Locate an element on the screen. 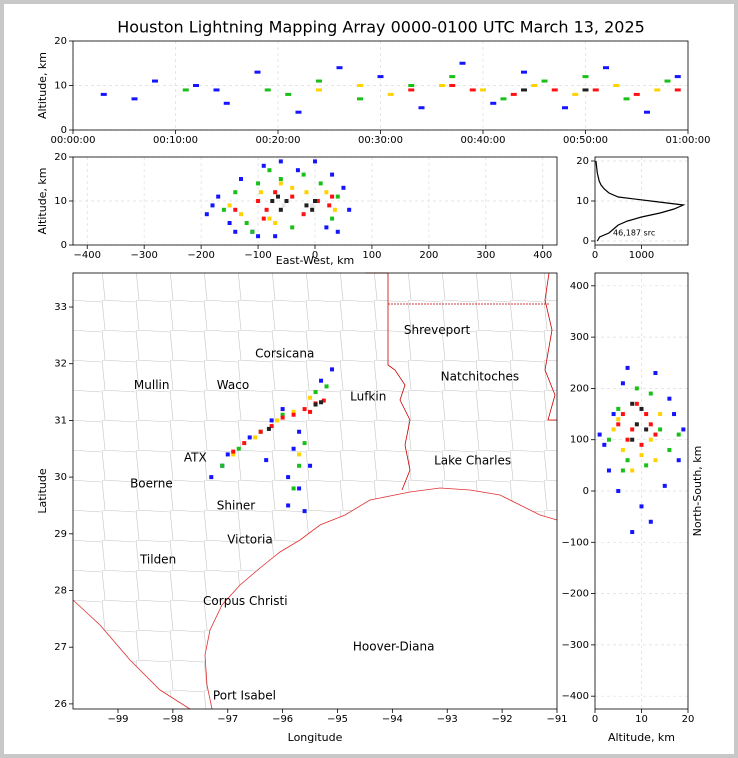  city-label: Corpus Christi is located at coordinates (245, 601).